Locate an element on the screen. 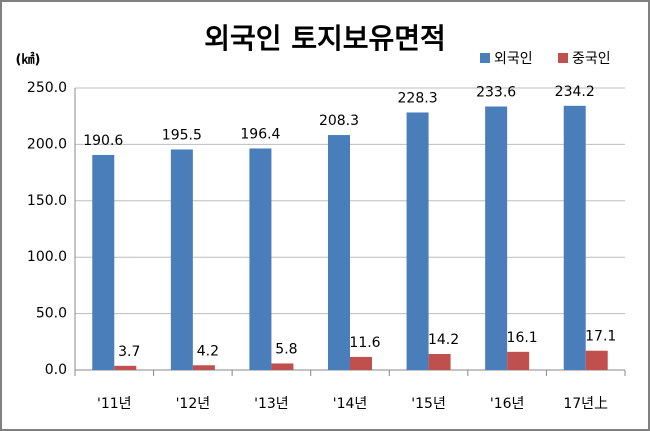  value-label: 195.5 is located at coordinates (182, 135).